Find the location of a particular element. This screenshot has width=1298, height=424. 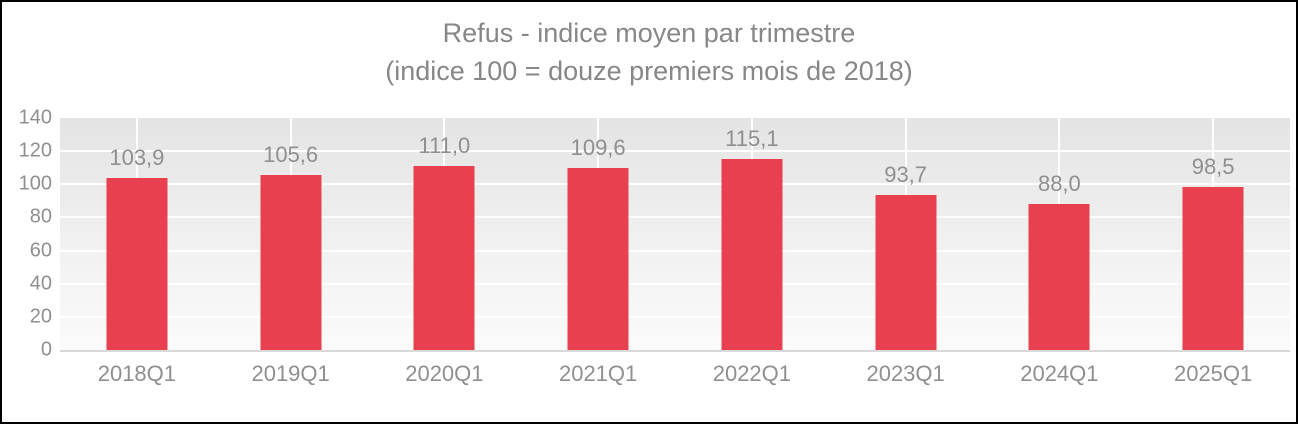

y-tick-label: 0 is located at coordinates (46, 349).